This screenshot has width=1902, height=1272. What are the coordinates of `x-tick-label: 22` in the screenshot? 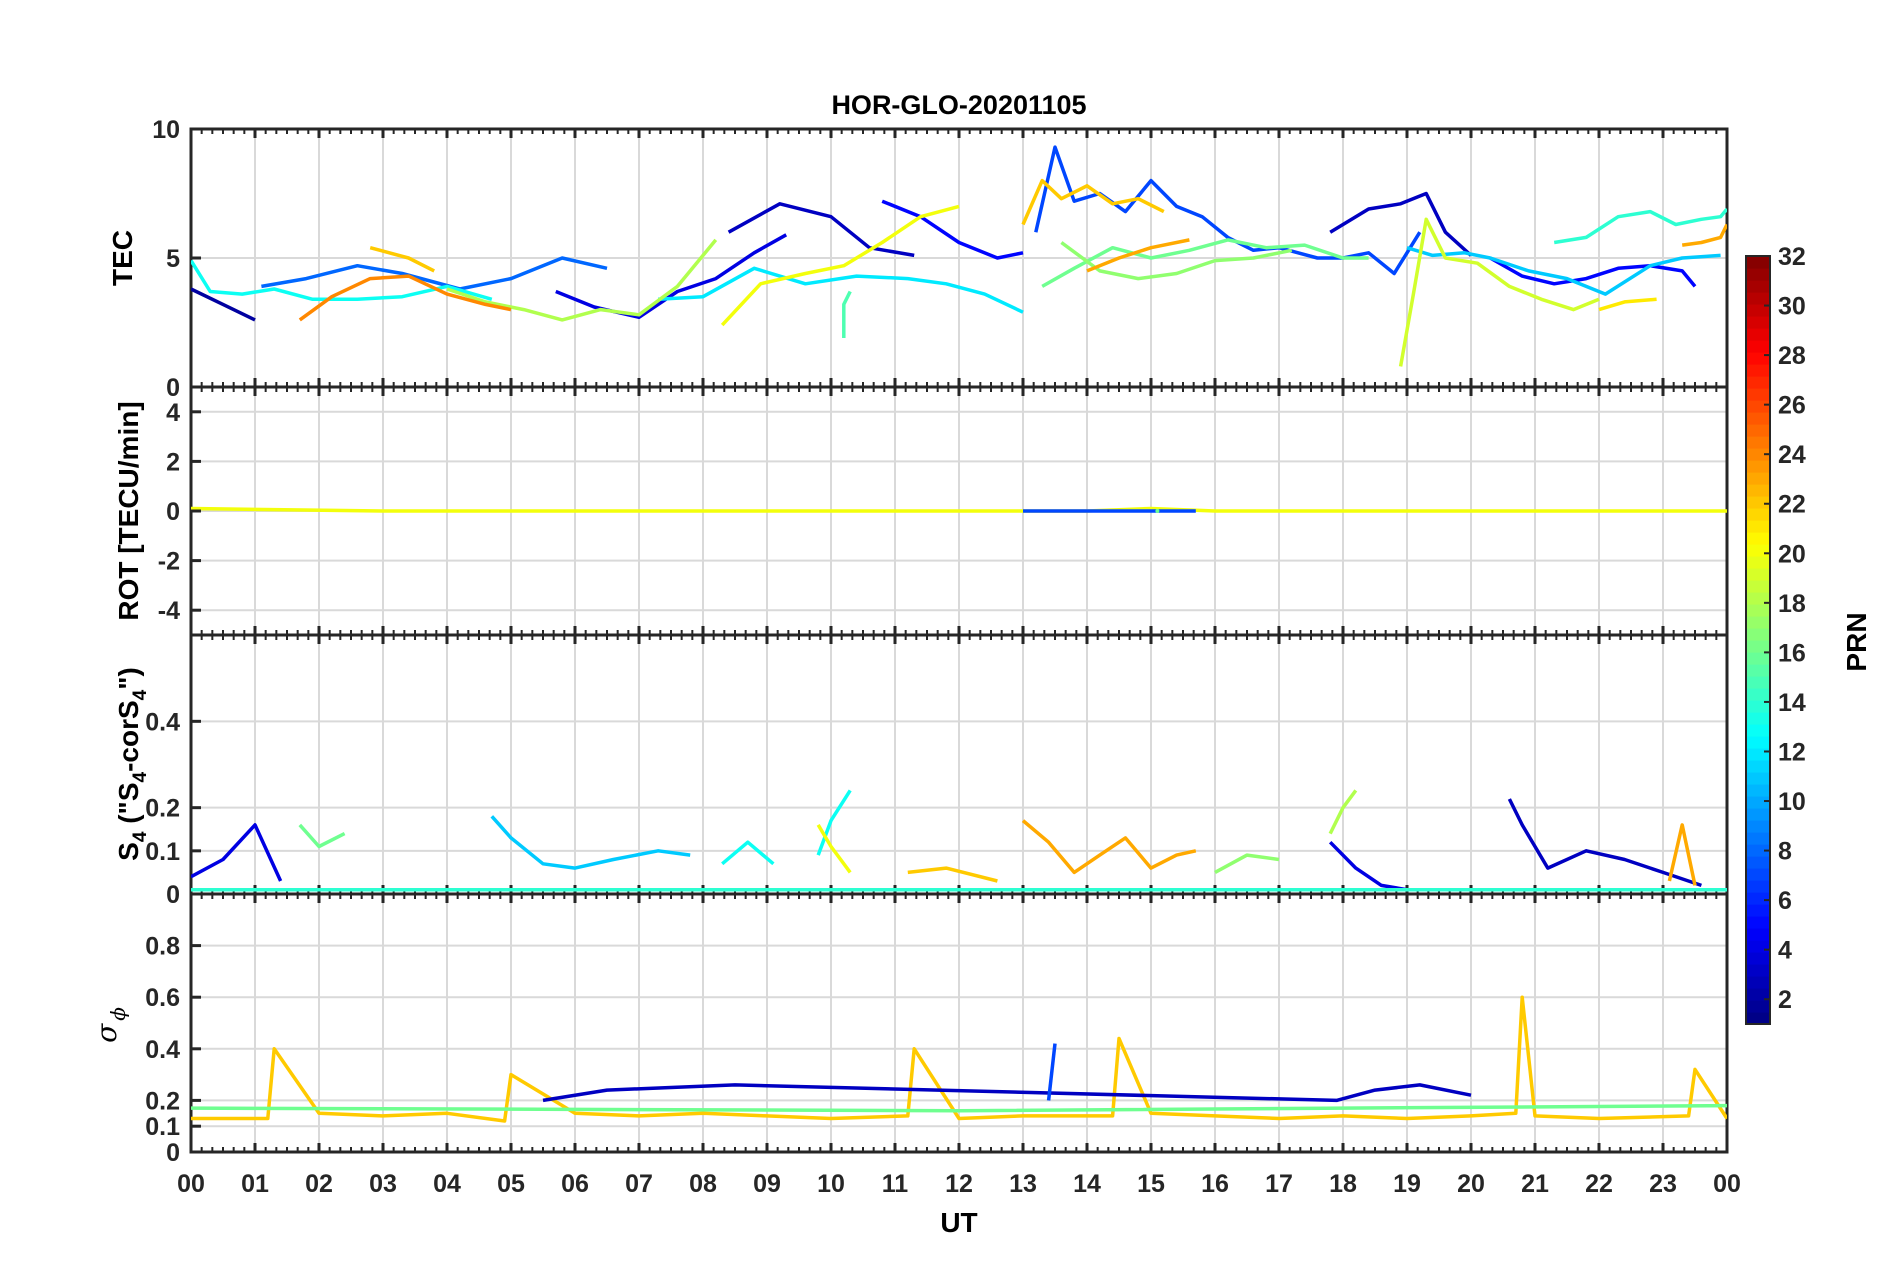 It's located at (1599, 1184).